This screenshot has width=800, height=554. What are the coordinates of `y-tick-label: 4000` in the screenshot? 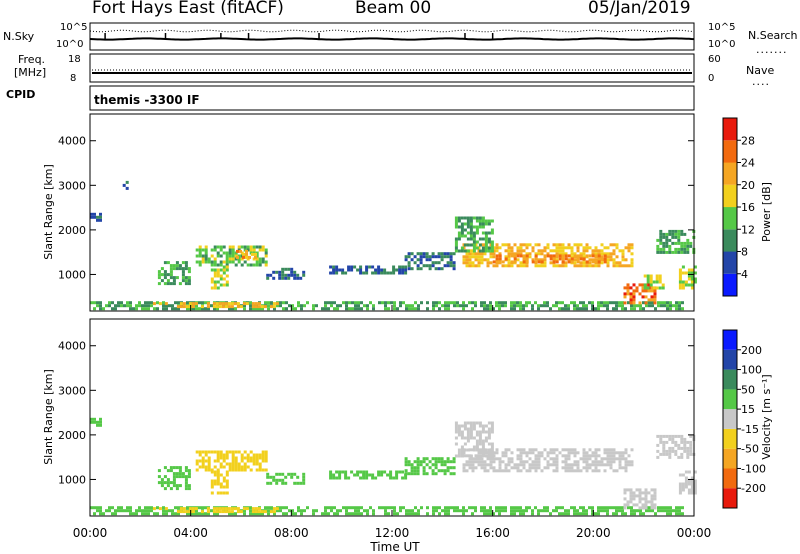 It's located at (72, 346).